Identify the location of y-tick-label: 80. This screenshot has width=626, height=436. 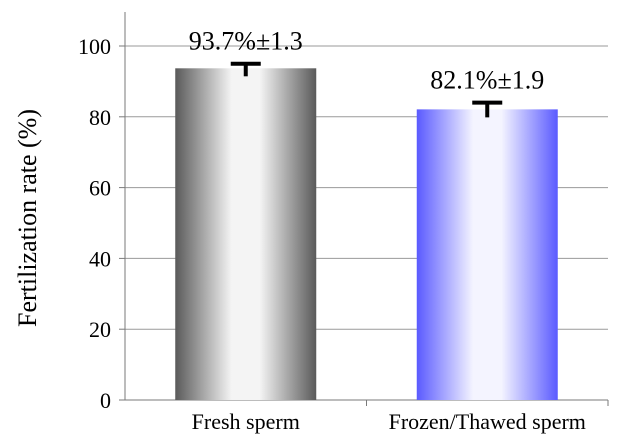
(100, 117).